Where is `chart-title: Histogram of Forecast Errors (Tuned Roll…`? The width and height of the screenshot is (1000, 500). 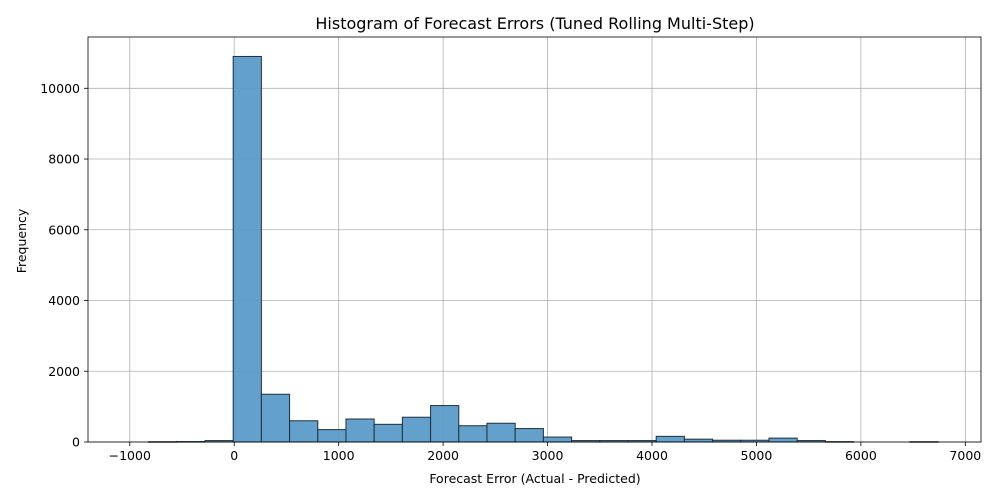 chart-title: Histogram of Forecast Errors (Tuned Roll… is located at coordinates (534, 23).